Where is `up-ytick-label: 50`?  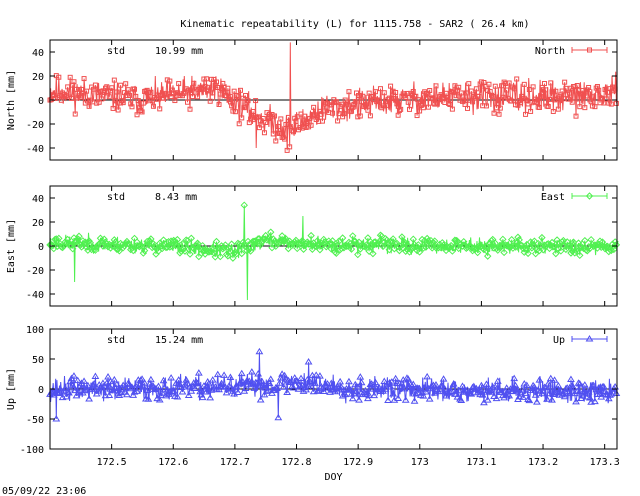 up-ytick-label: 50 is located at coordinates (38, 360).